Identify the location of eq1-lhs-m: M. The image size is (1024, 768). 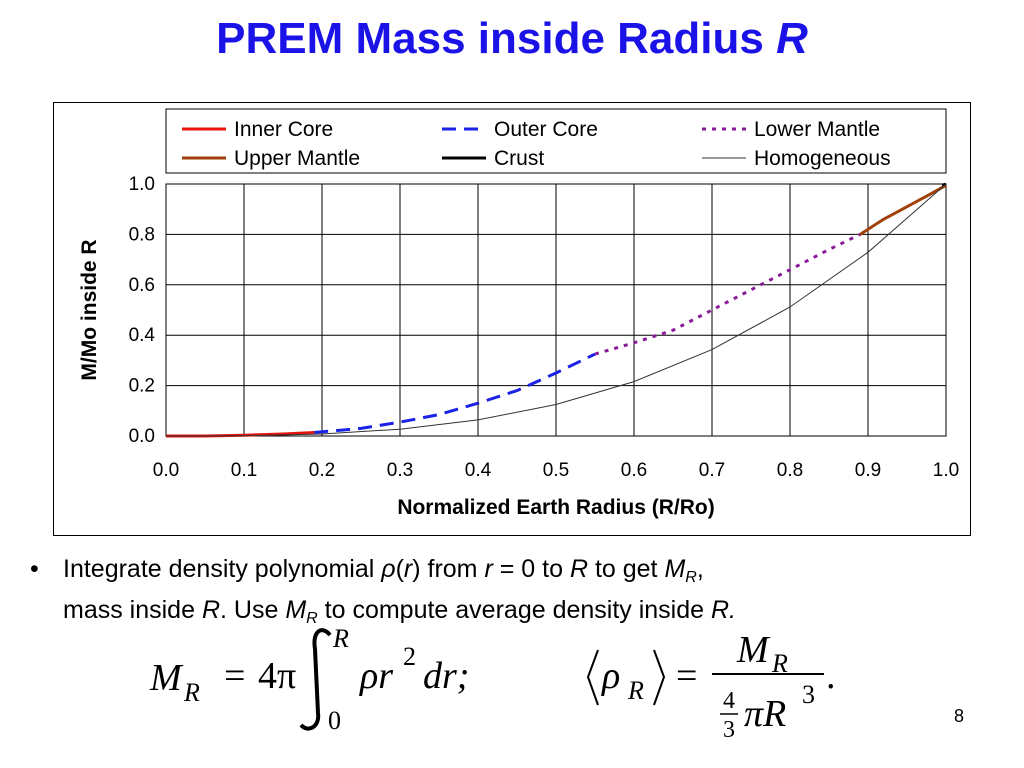
(166, 678).